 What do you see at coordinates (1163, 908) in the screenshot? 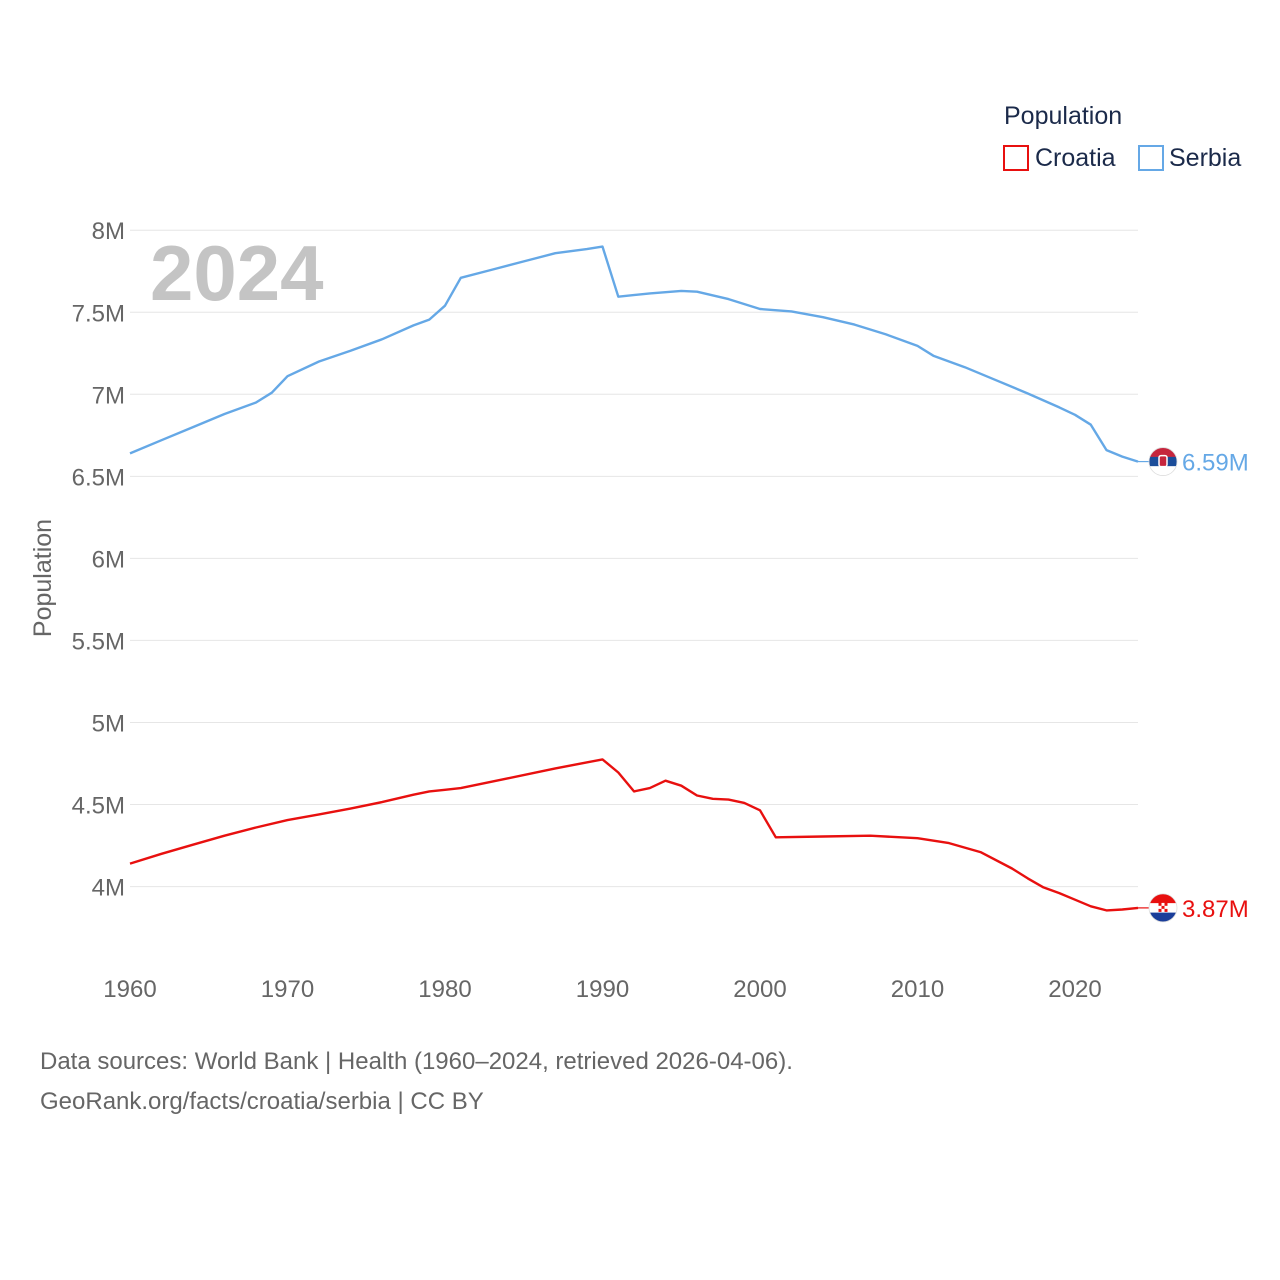
I see `croatia-flag-icon` at bounding box center [1163, 908].